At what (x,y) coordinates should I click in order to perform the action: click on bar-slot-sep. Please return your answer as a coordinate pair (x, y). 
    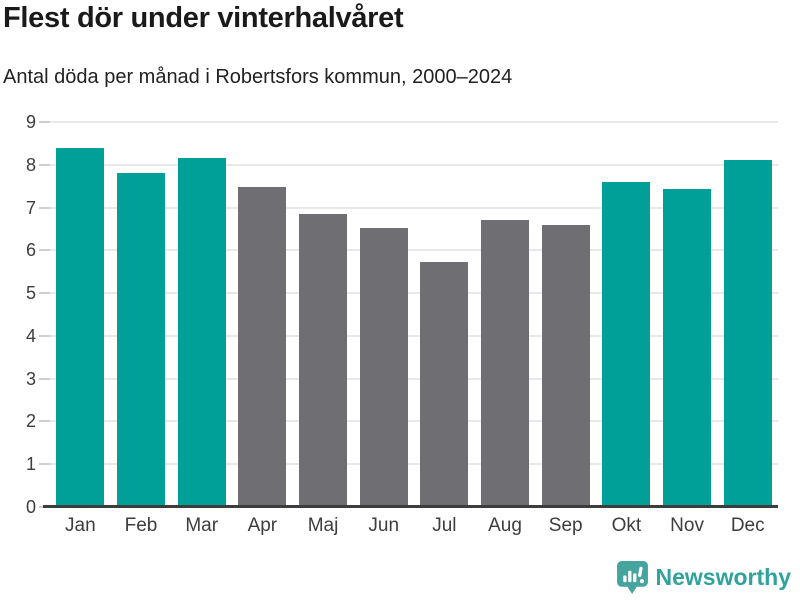
    Looking at the image, I should click on (565, 314).